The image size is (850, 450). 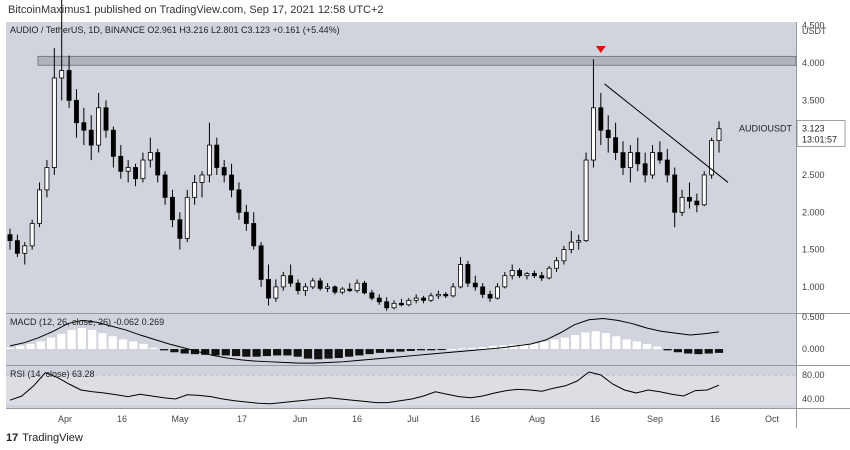 I want to click on legend-part: O, so click(x=150, y=30).